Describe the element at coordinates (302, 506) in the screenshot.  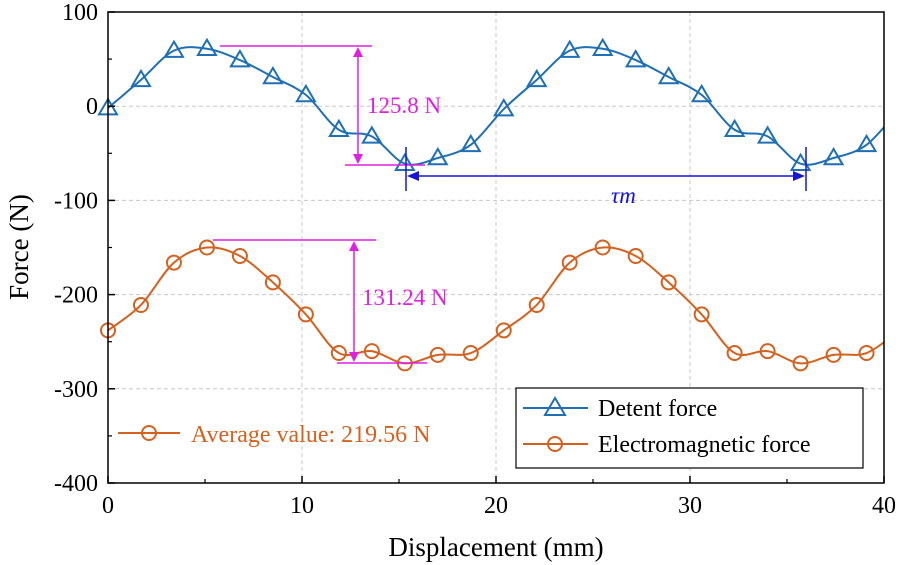
I see `x-tick-label: 10` at that location.